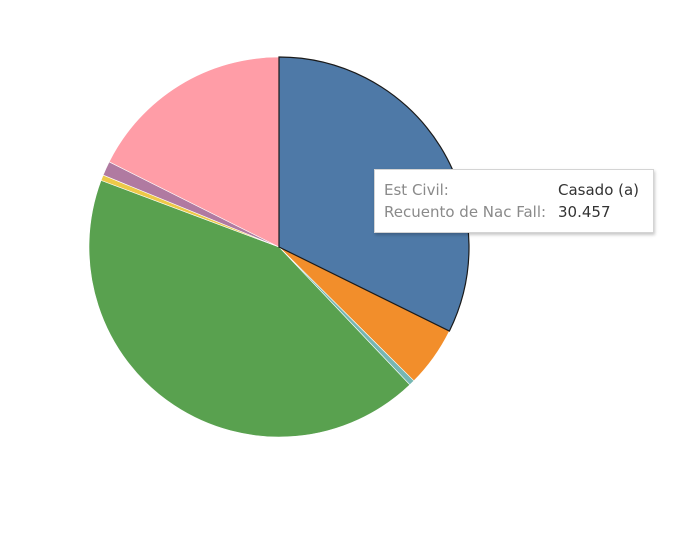 The image size is (679, 546). I want to click on pie-slice-highlight, so click(374, 194).